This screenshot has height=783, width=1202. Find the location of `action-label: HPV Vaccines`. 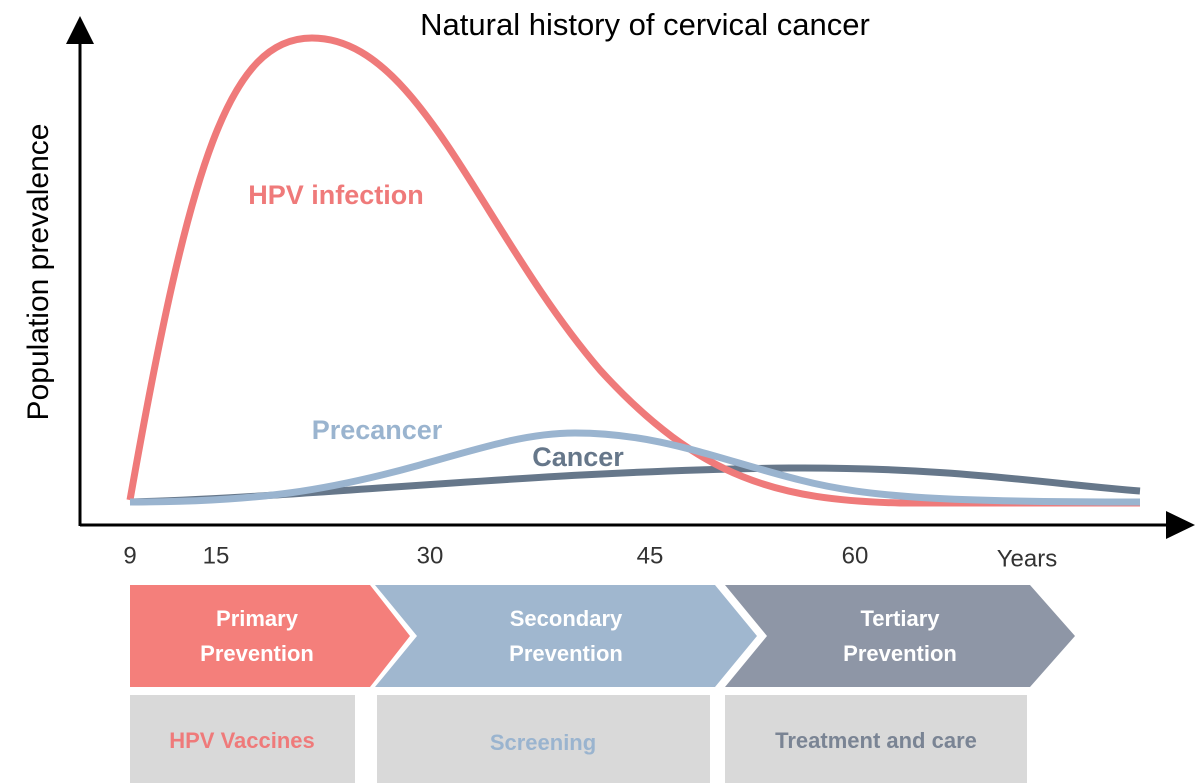

action-label: HPV Vaccines is located at coordinates (242, 740).